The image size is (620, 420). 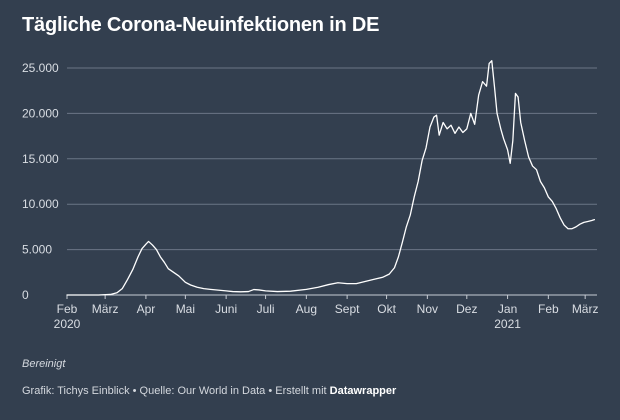 What do you see at coordinates (347, 309) in the screenshot?
I see `x-tick-label: Sept` at bounding box center [347, 309].